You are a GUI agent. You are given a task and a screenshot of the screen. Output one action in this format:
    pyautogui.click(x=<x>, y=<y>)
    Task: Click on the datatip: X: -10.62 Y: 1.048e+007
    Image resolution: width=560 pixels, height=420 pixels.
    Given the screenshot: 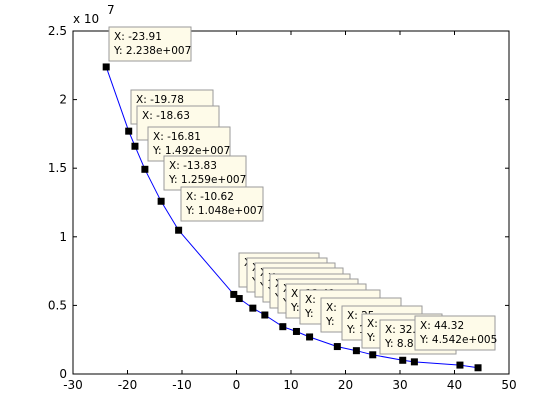 What is the action you would take?
    pyautogui.click(x=222, y=204)
    